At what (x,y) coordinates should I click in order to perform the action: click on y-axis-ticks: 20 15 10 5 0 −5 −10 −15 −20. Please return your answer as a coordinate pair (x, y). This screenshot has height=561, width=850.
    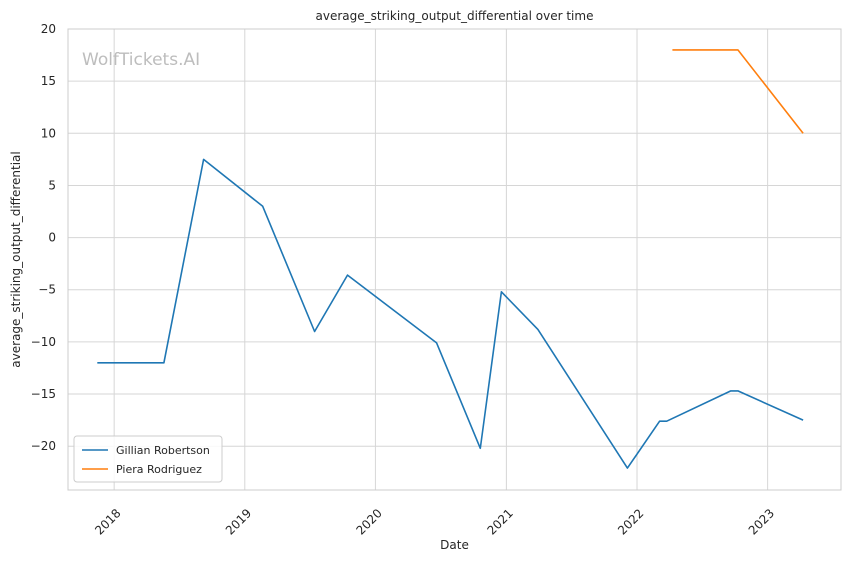
    Looking at the image, I should click on (43, 237).